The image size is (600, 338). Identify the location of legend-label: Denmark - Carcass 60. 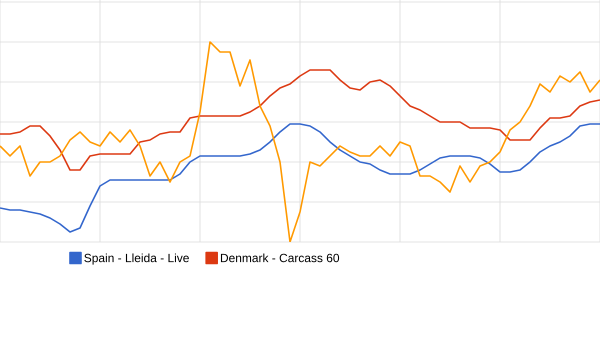
(280, 257).